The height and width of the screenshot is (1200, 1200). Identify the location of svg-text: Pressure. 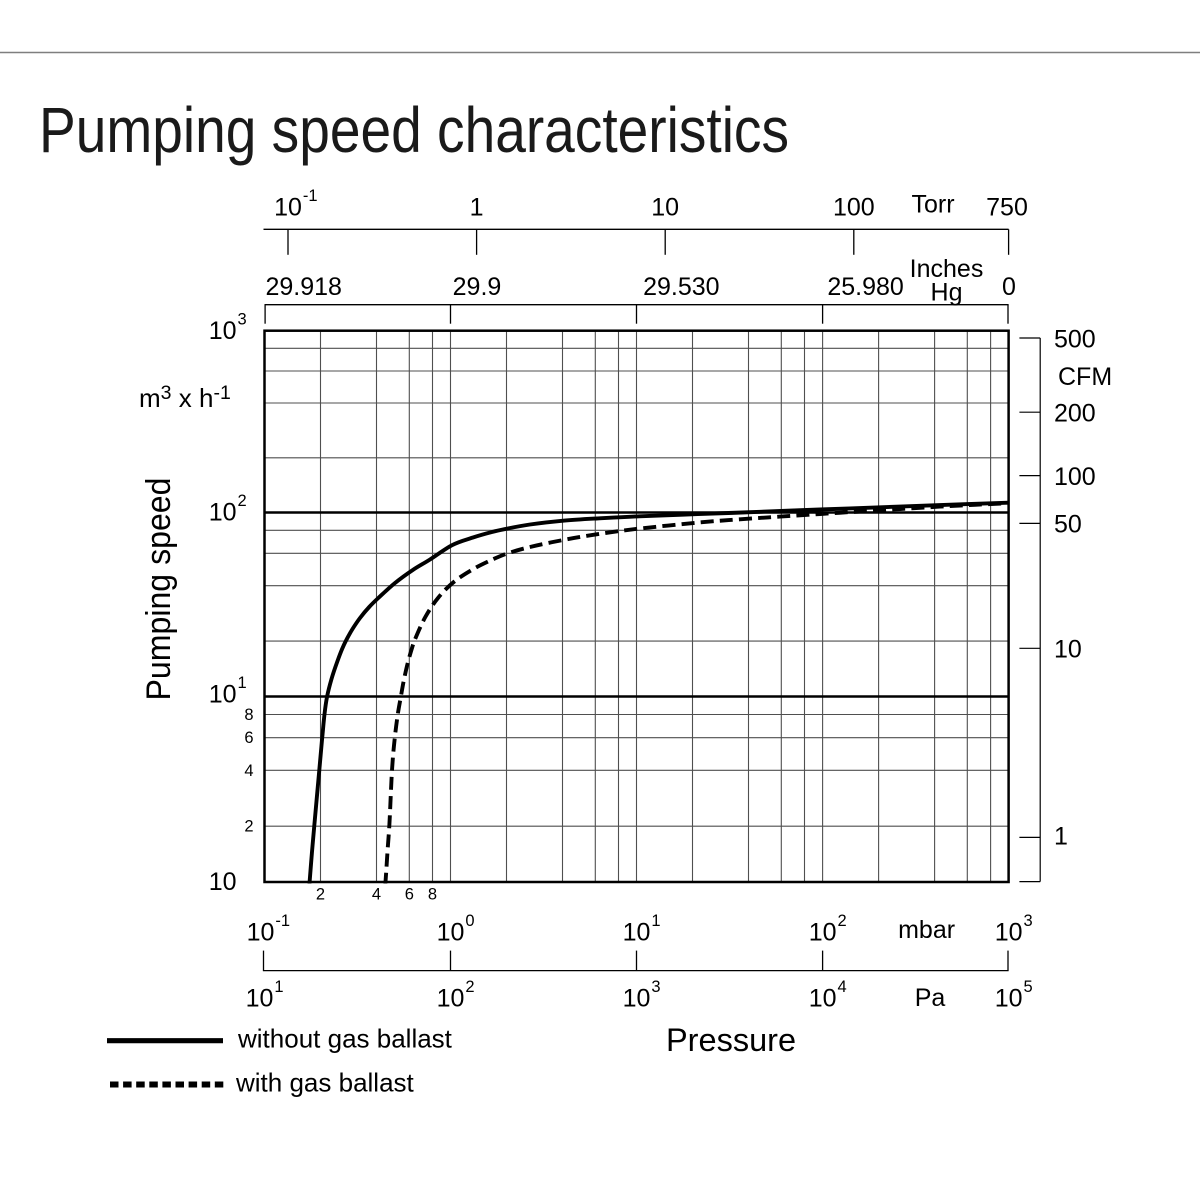
(731, 1040).